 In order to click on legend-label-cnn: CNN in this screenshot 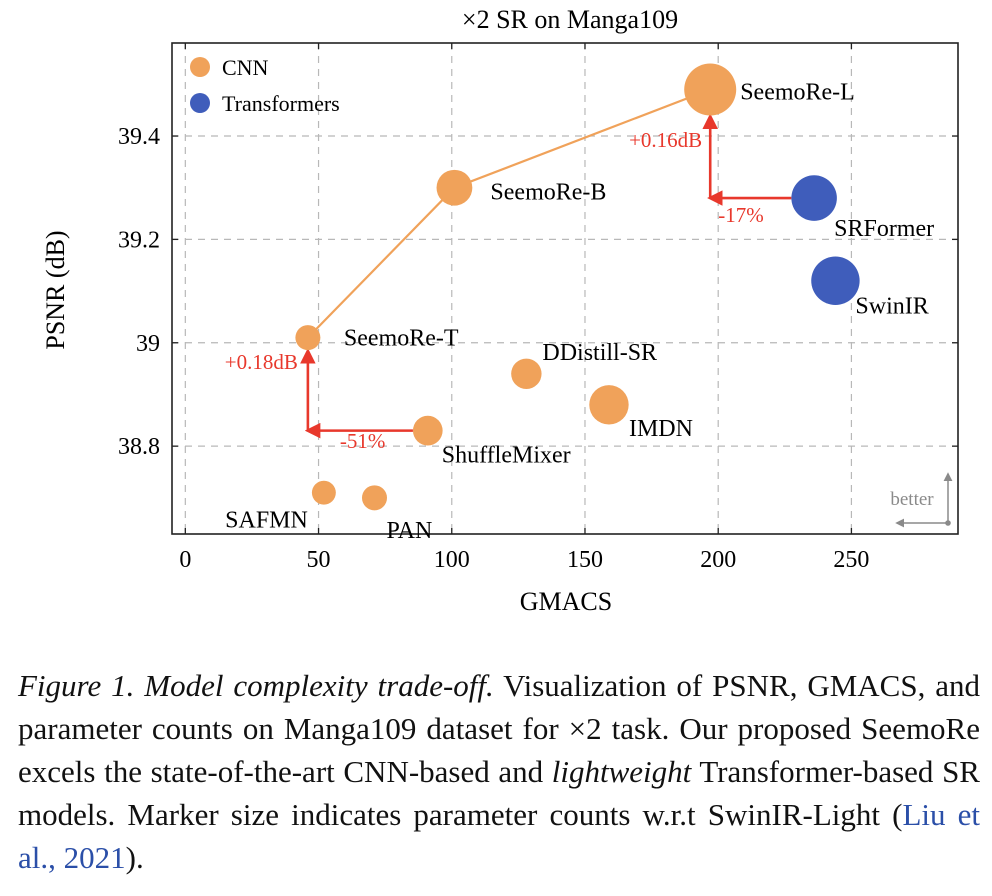, I will do `click(245, 67)`.